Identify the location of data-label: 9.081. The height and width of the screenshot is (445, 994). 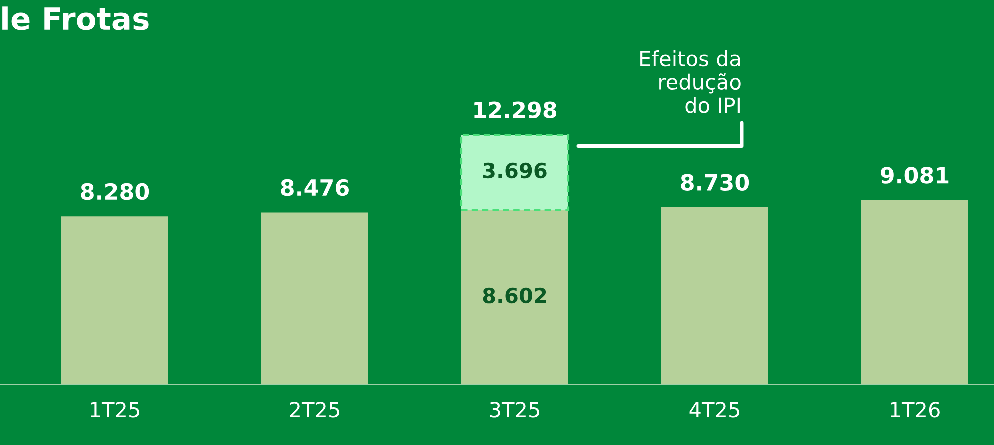
(915, 175).